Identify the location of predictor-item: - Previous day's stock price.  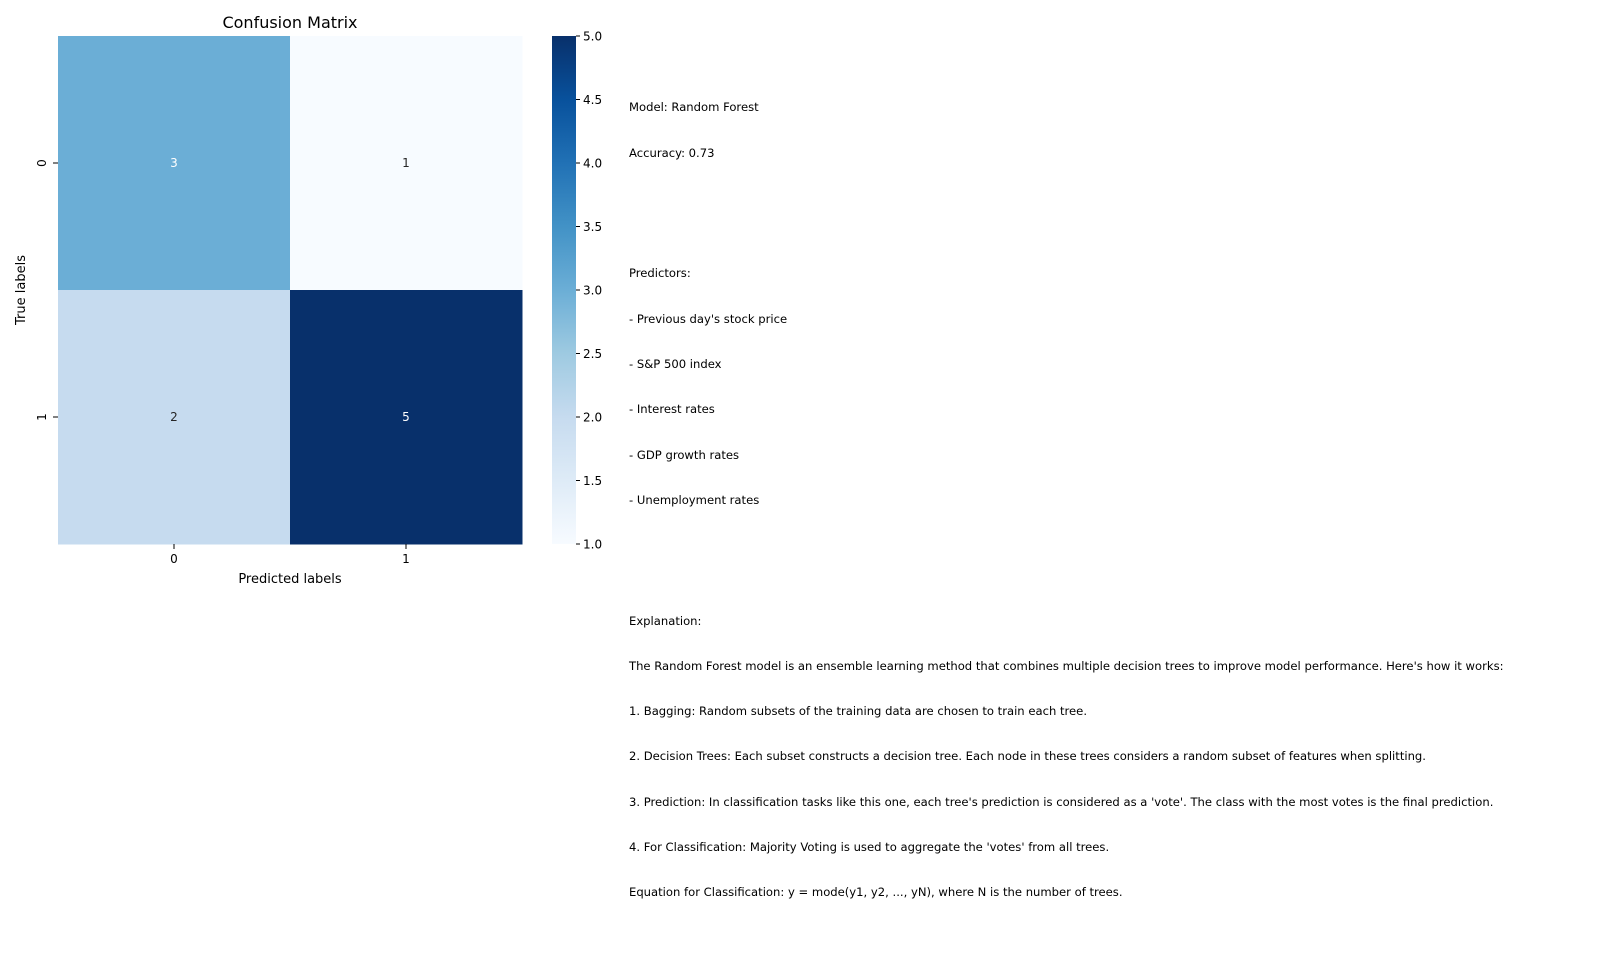
(708, 318).